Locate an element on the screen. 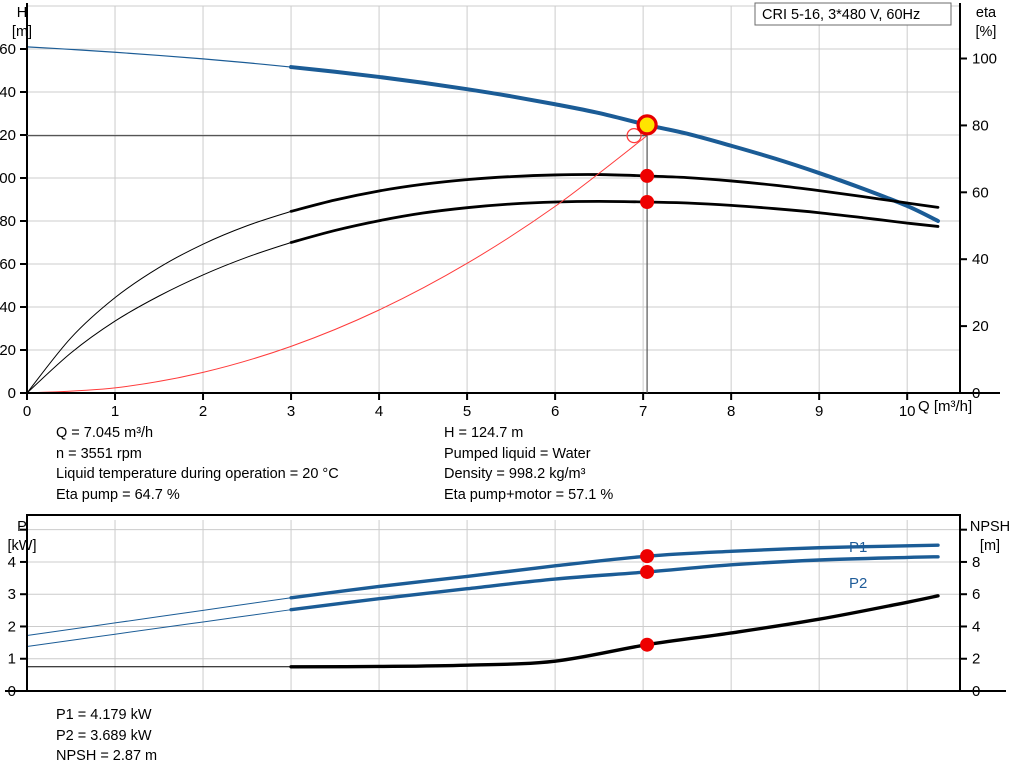 The height and width of the screenshot is (781, 1024). bottom-right-axis-title: NPSH is located at coordinates (990, 527).